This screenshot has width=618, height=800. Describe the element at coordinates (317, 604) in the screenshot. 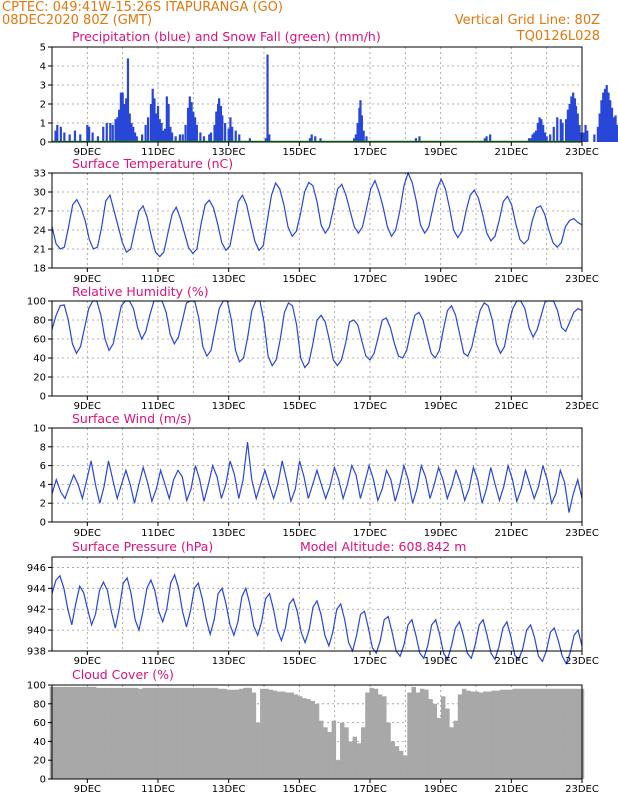

I see `pressure-frame` at that location.